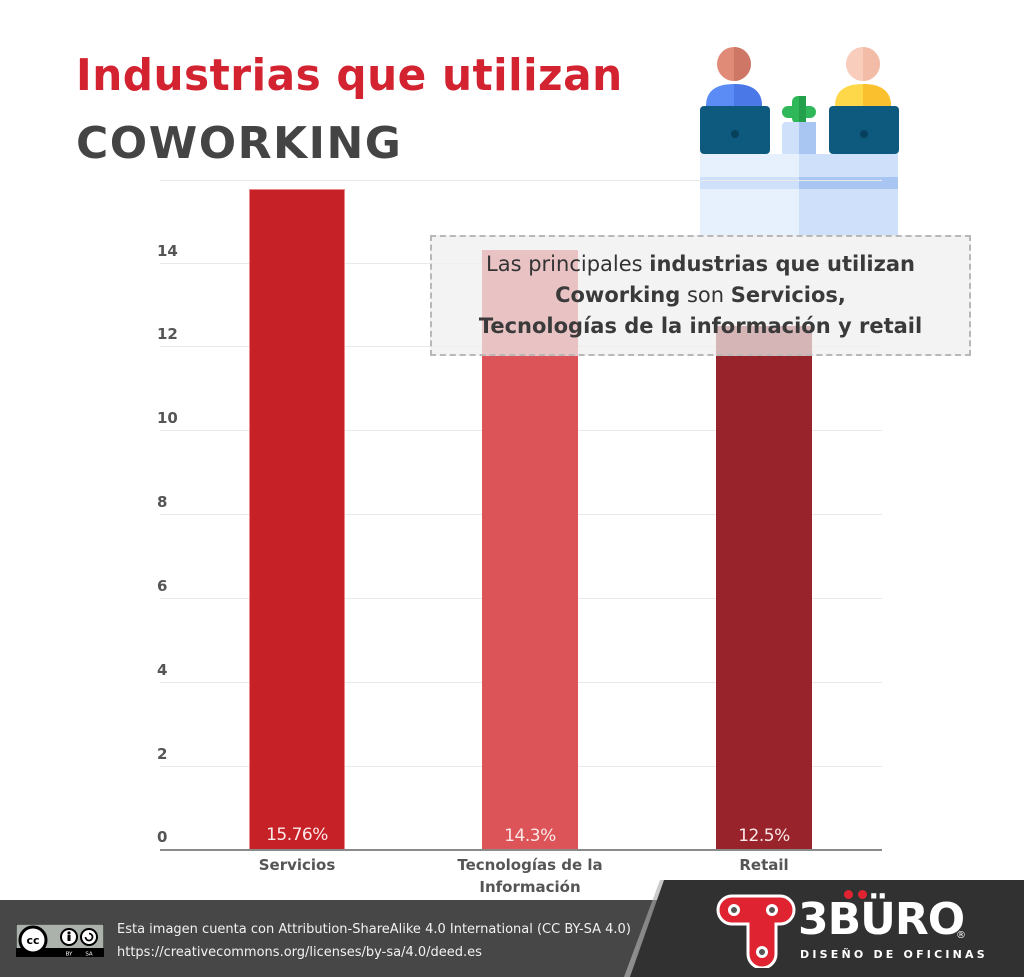  Describe the element at coordinates (894, 954) in the screenshot. I see `brand-tagline: DISEÑO DE OFICINAS` at that location.